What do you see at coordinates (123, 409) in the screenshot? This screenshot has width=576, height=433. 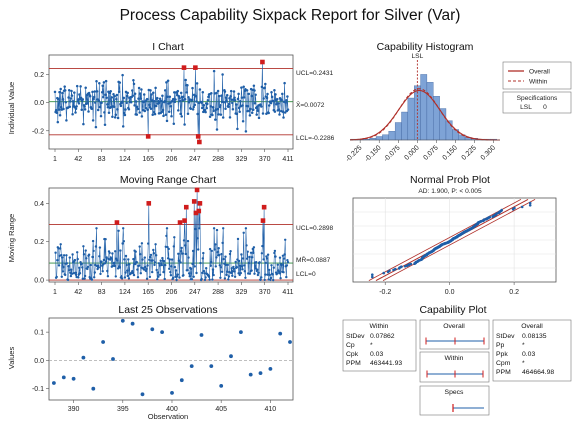 I see `last25-xtick-label: 395` at bounding box center [123, 409].